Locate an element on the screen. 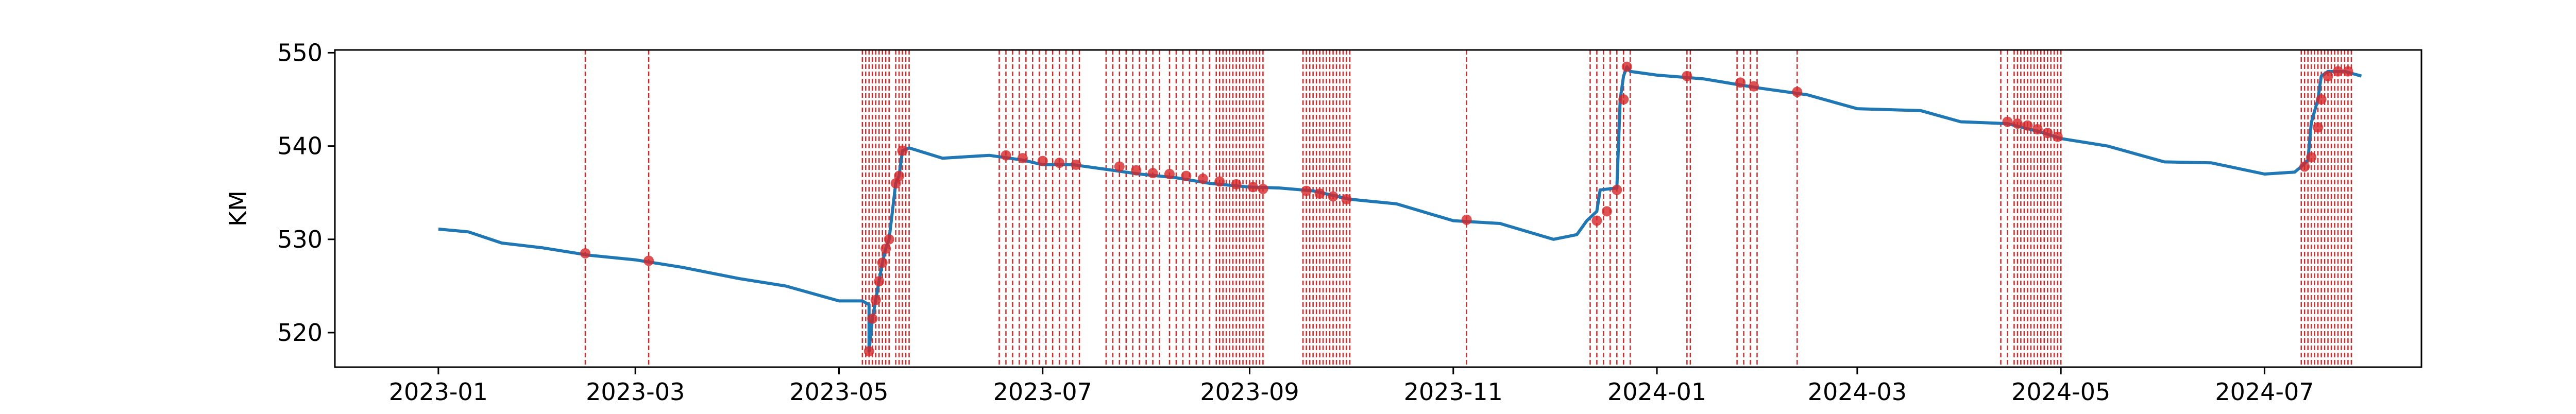 The width and height of the screenshot is (2576, 414). y-tick-label: 520 is located at coordinates (300, 333).